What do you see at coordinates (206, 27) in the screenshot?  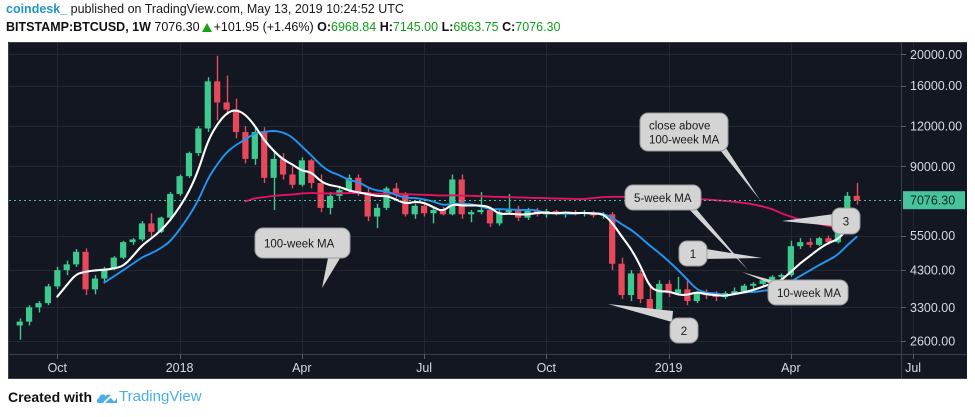 I see `up-triangle-icon` at bounding box center [206, 27].